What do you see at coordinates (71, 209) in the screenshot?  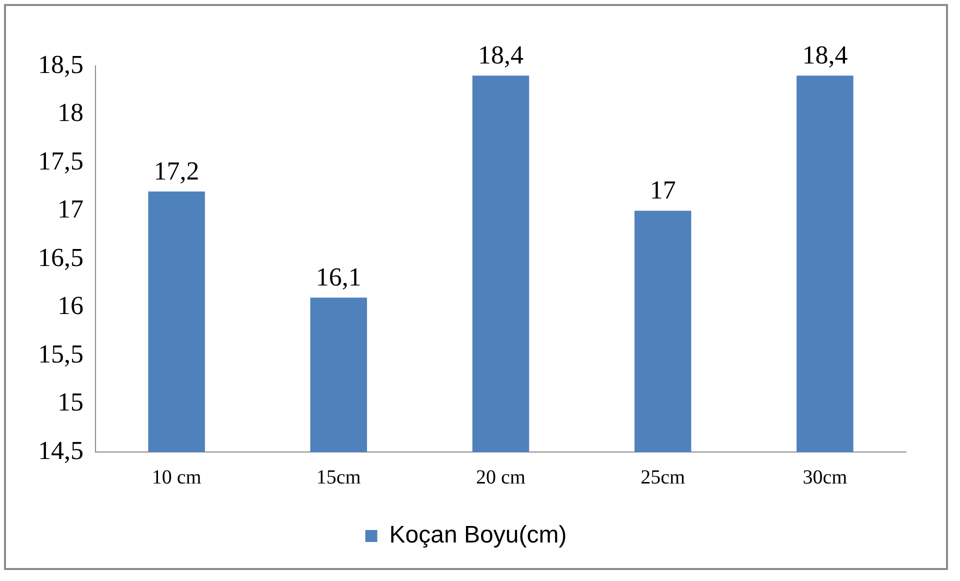 I see `y-tick-label: 17` at bounding box center [71, 209].